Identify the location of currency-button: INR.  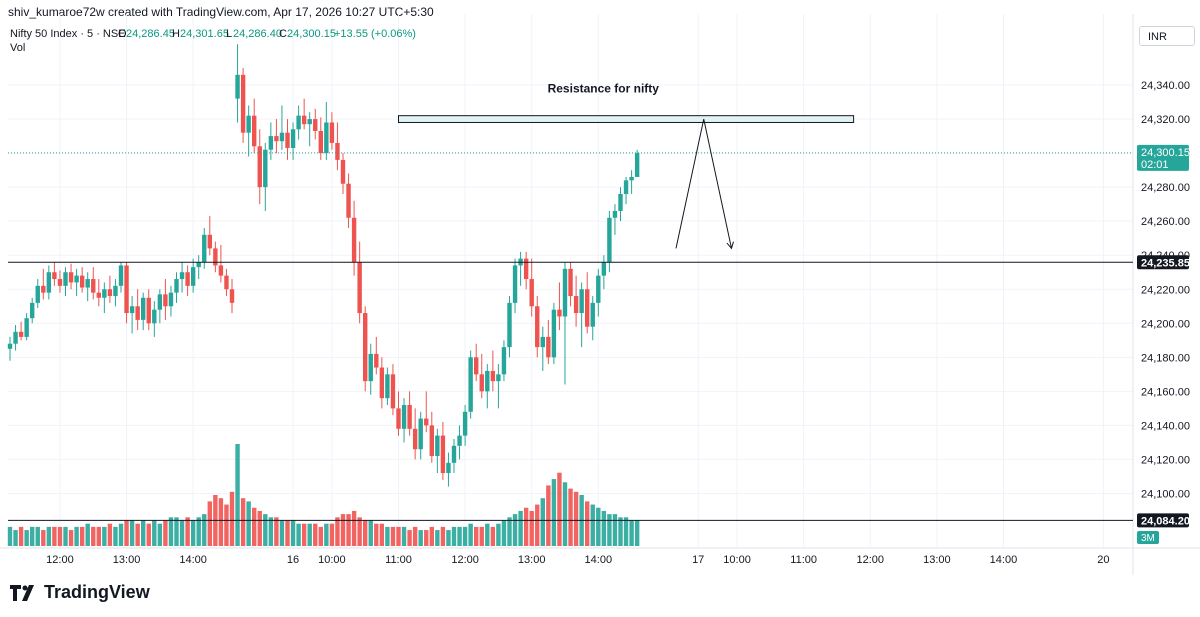
(1167, 36).